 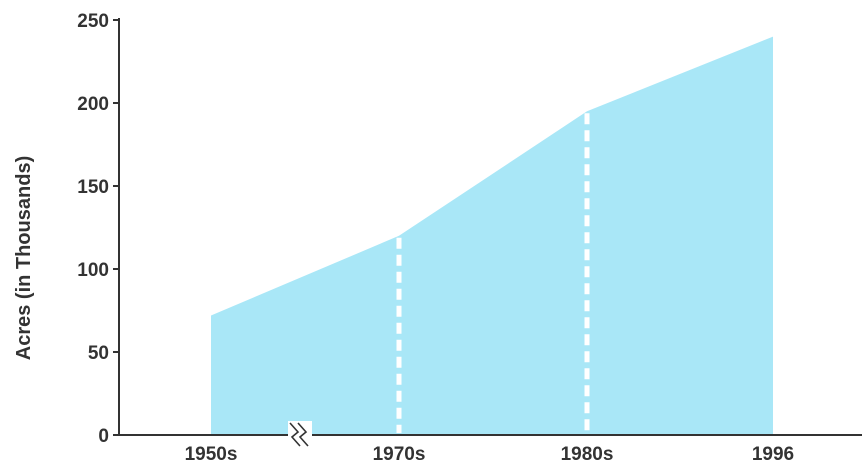 I want to click on x-axis-ticks: 1950s 1970s 1980s 1996, so click(x=490, y=454).